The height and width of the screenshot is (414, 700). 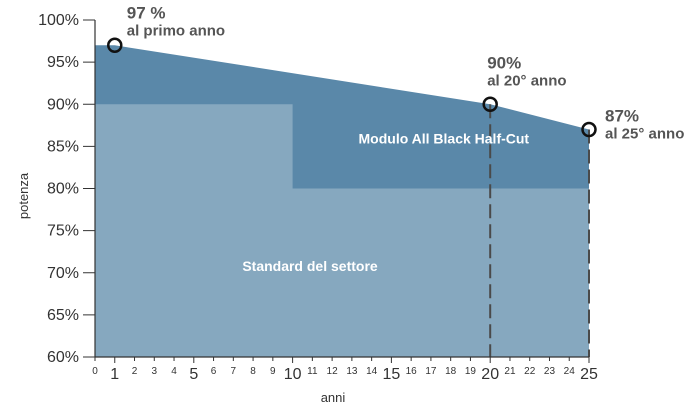 I want to click on x-tick-label: 14, so click(x=372, y=371).